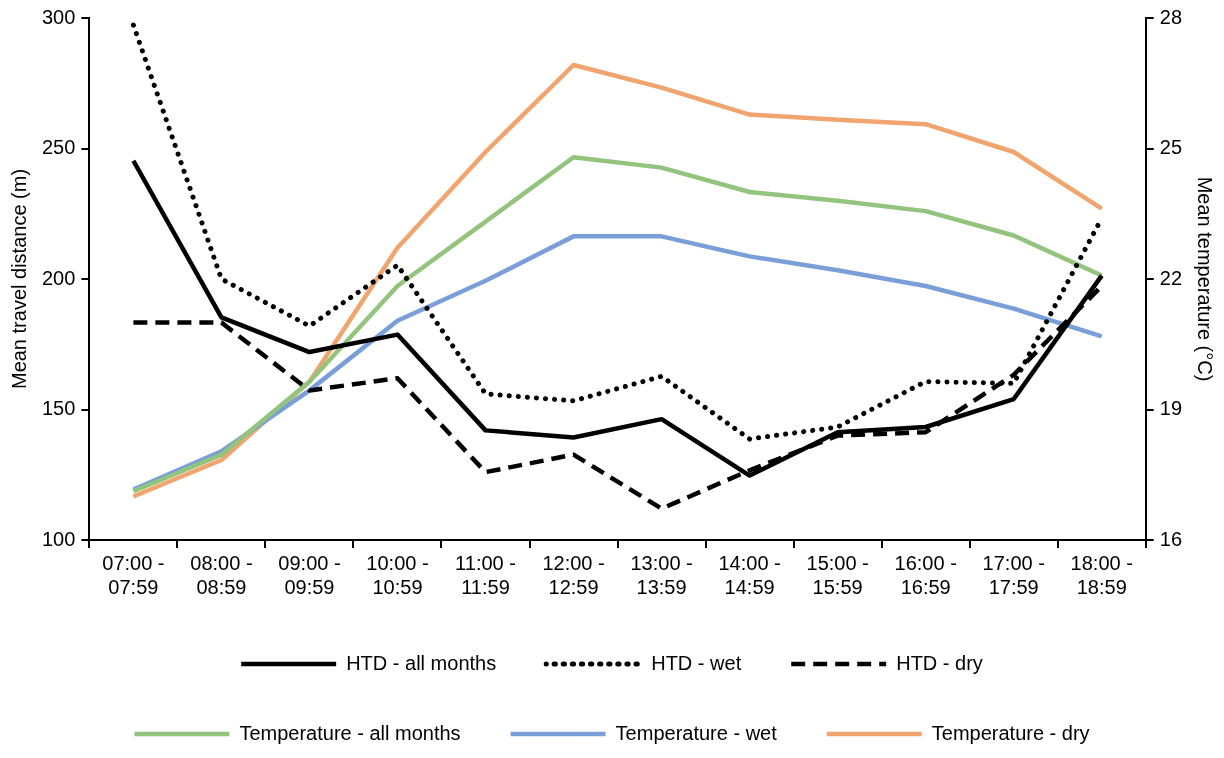 This screenshot has width=1224, height=758. What do you see at coordinates (837, 574) in the screenshot?
I see `x-tick-label: 15:00 - 15:59` at bounding box center [837, 574].